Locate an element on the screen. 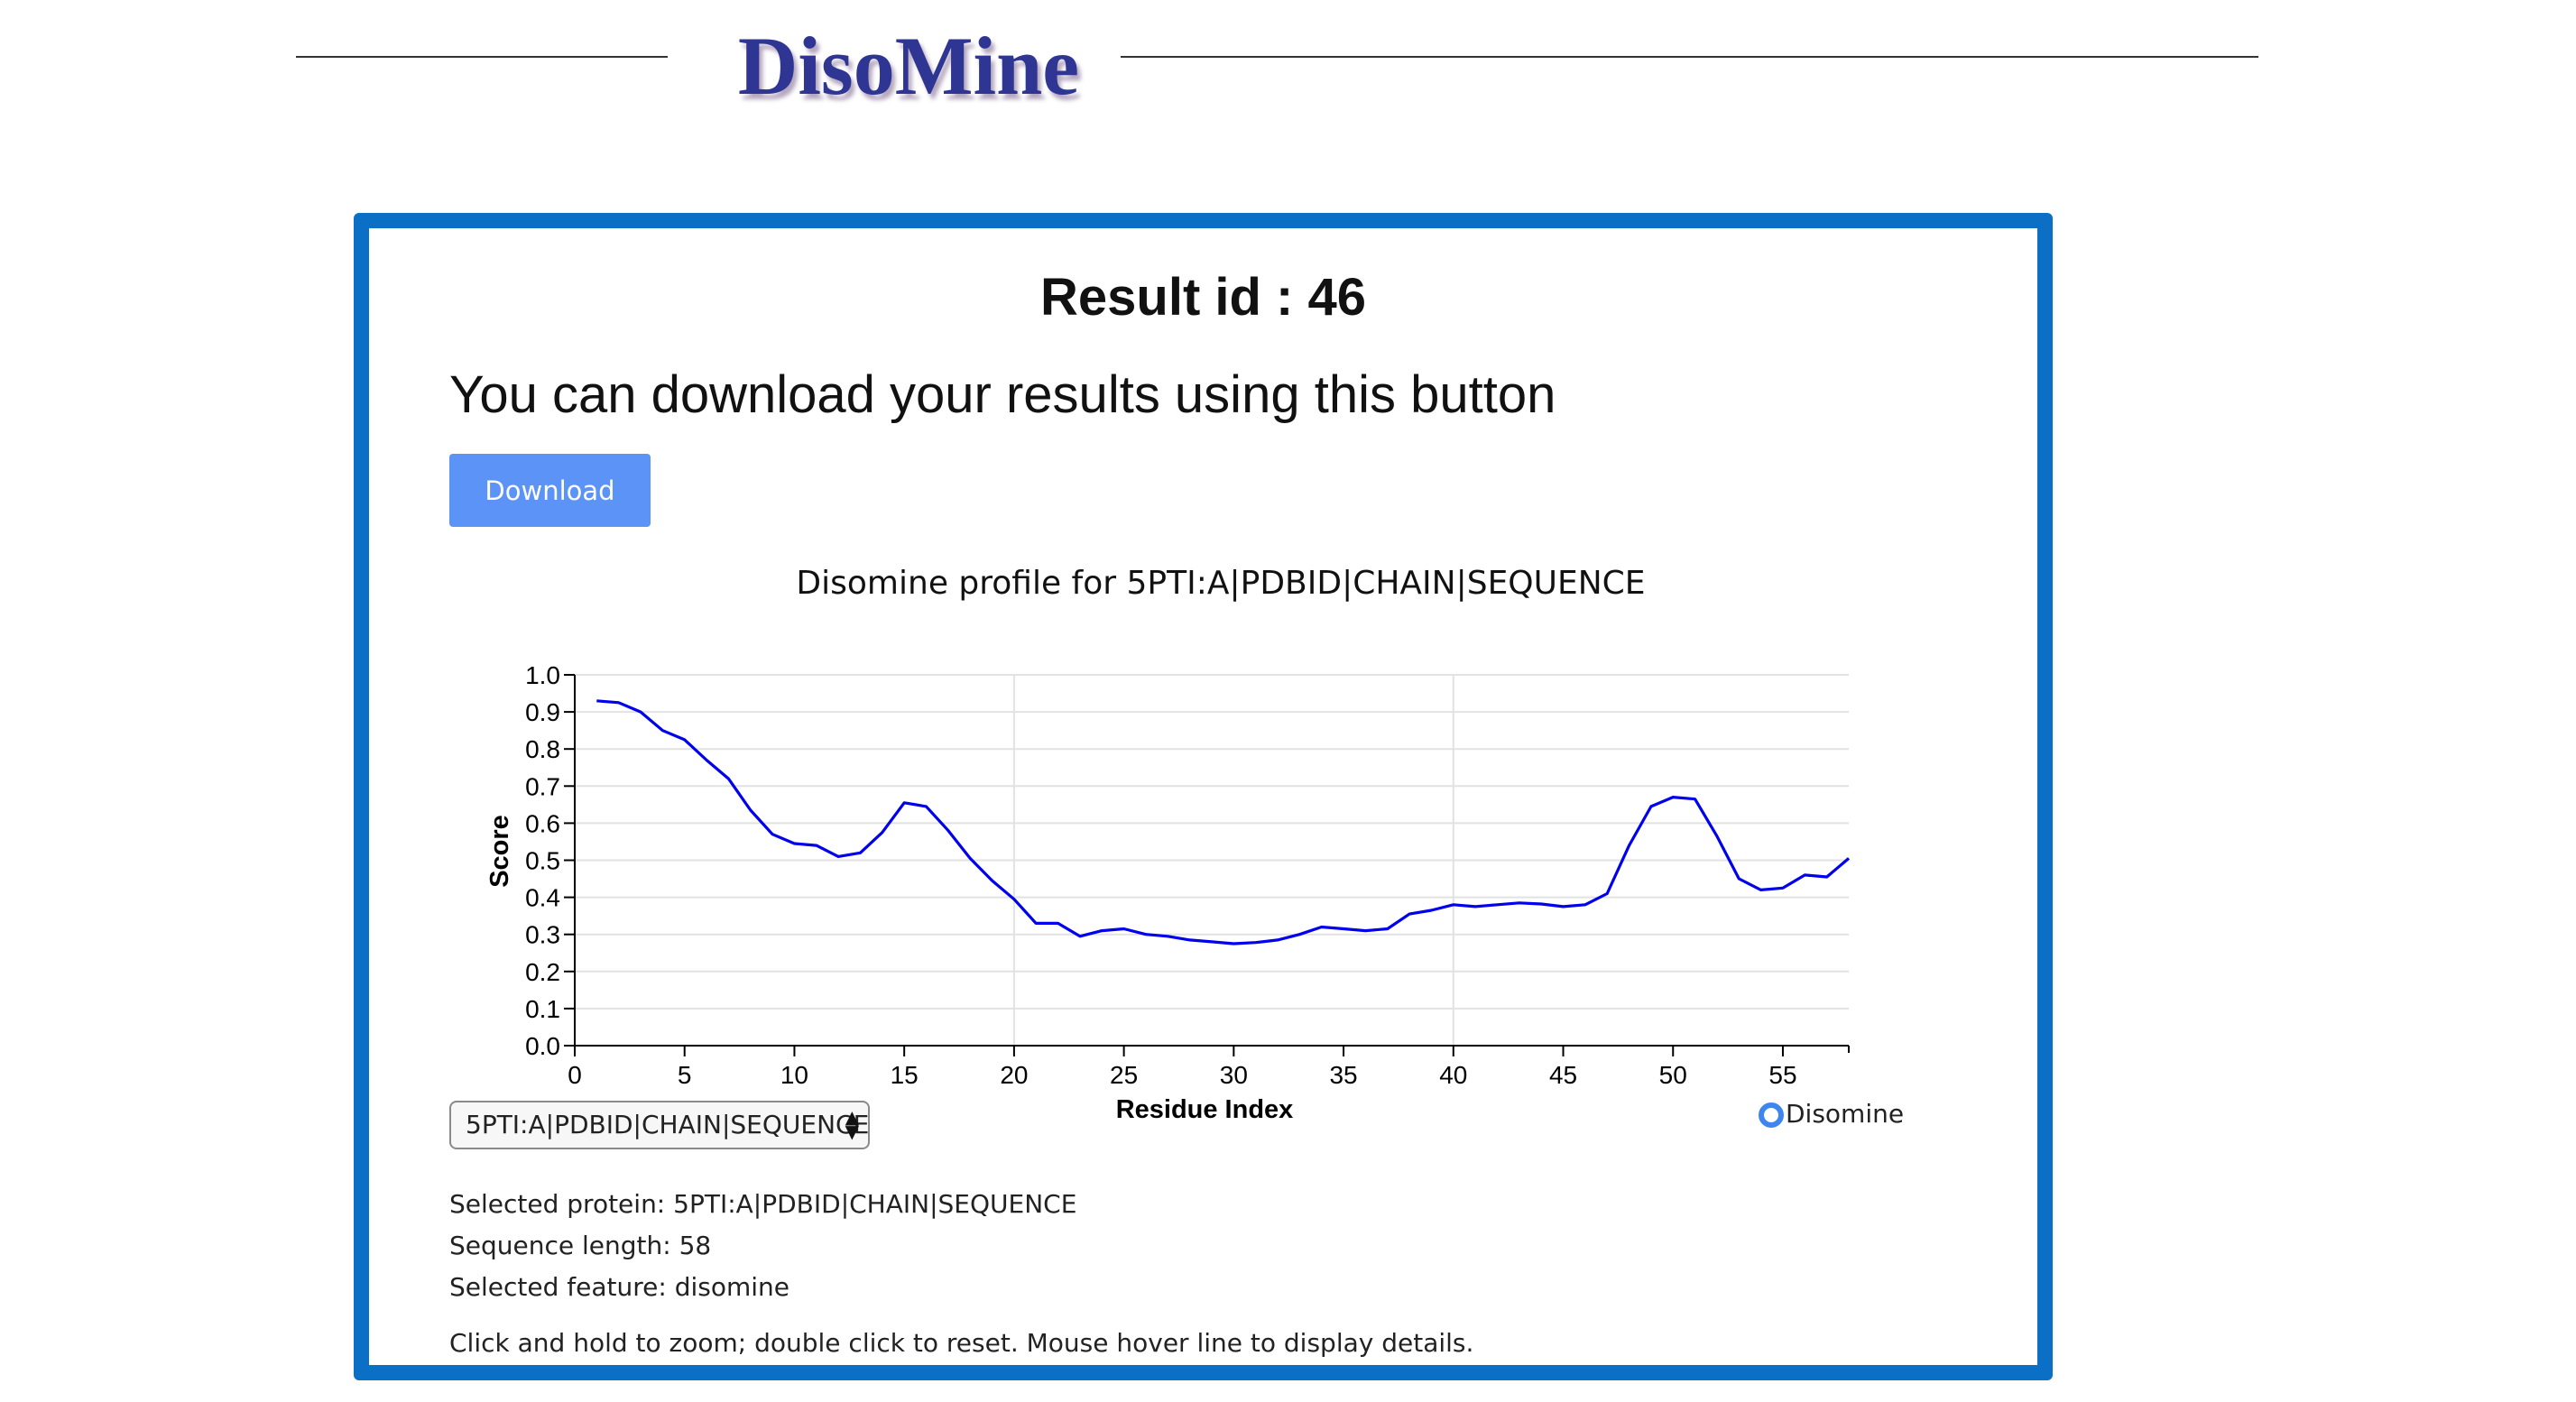 This screenshot has width=2576, height=1402. x-tick-label: 25 is located at coordinates (1124, 1075).